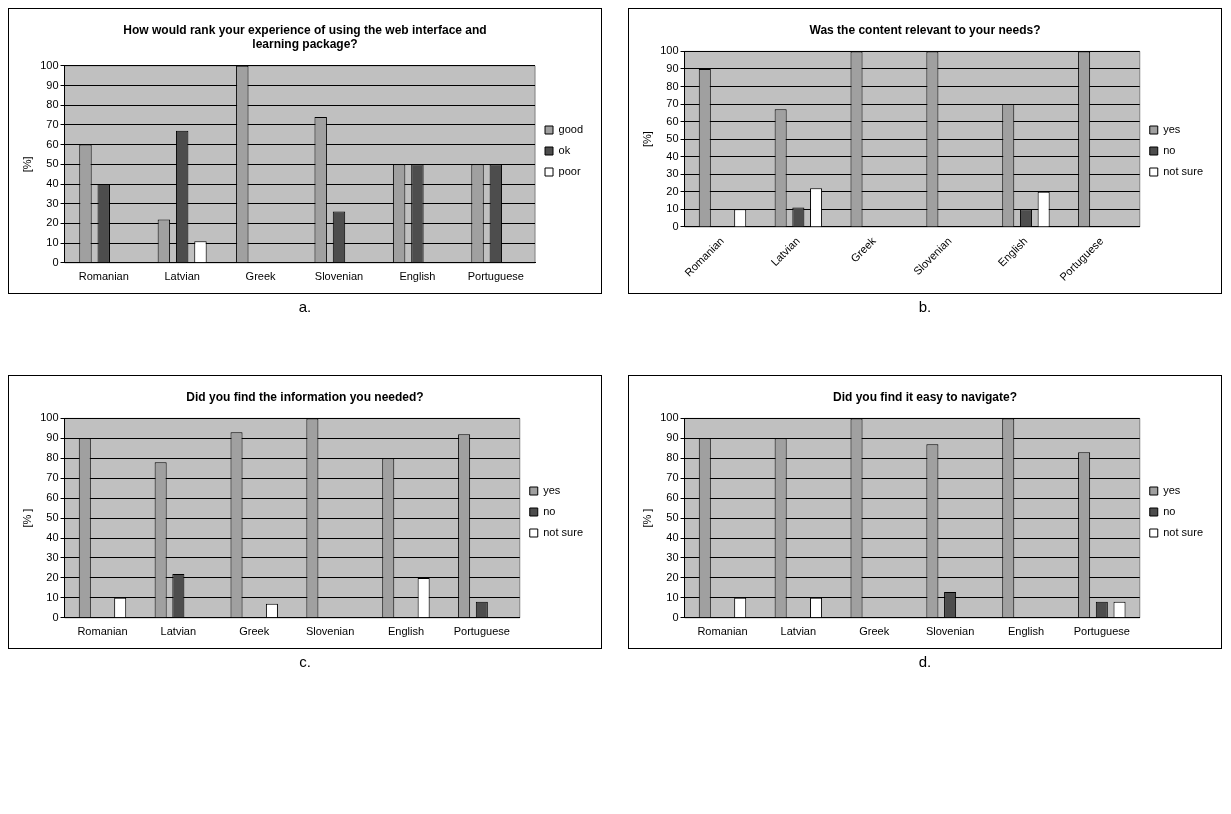 The width and height of the screenshot is (1231, 814). Describe the element at coordinates (925, 396) in the screenshot. I see `chart-title: Did you find it easy to navigate?` at that location.